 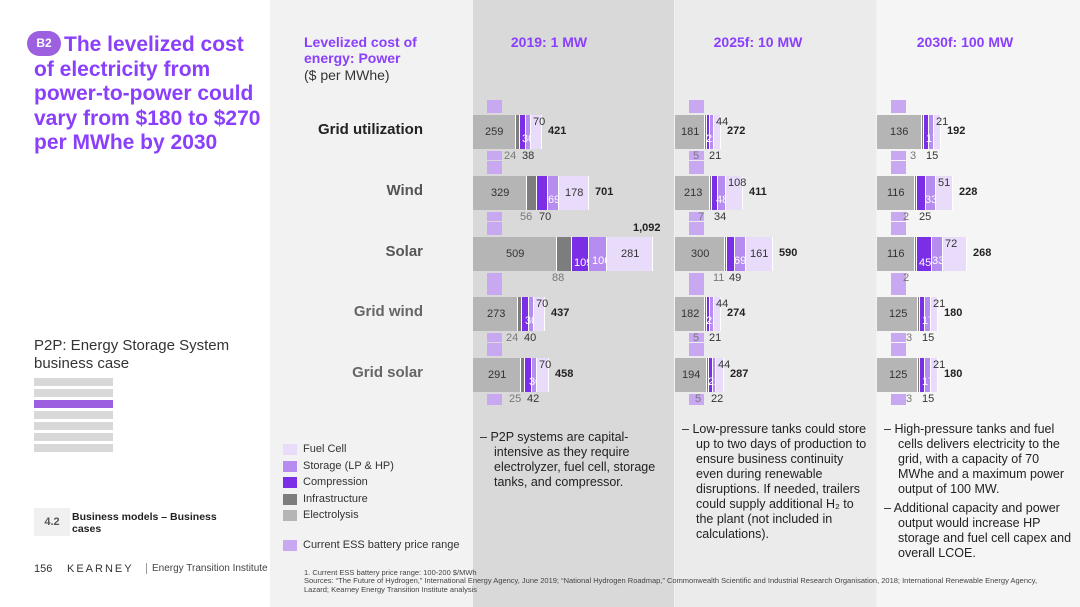 I want to click on bar-label-grid-wind-electrolysis: 182, so click(x=690, y=314).